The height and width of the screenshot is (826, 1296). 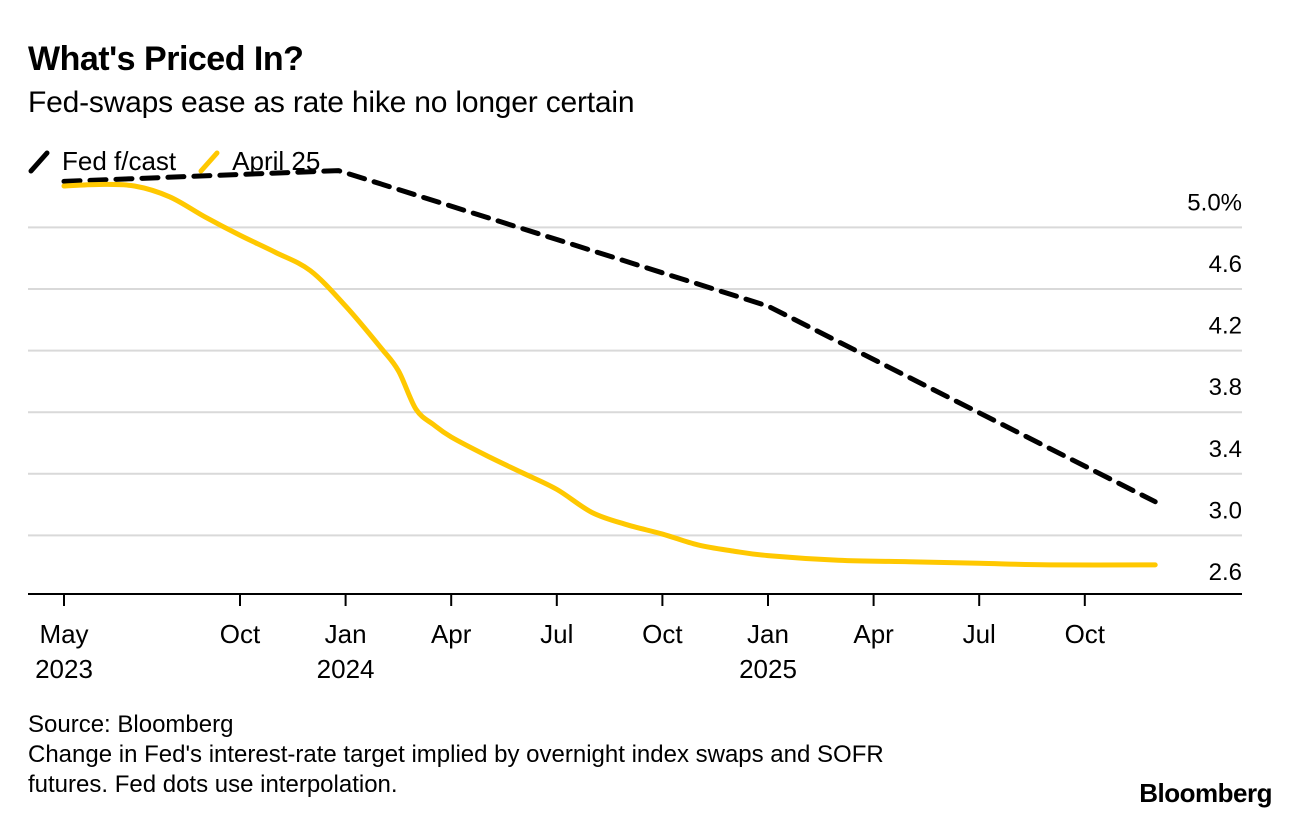 What do you see at coordinates (1225, 572) in the screenshot?
I see `y-tick-label: 2.6` at bounding box center [1225, 572].